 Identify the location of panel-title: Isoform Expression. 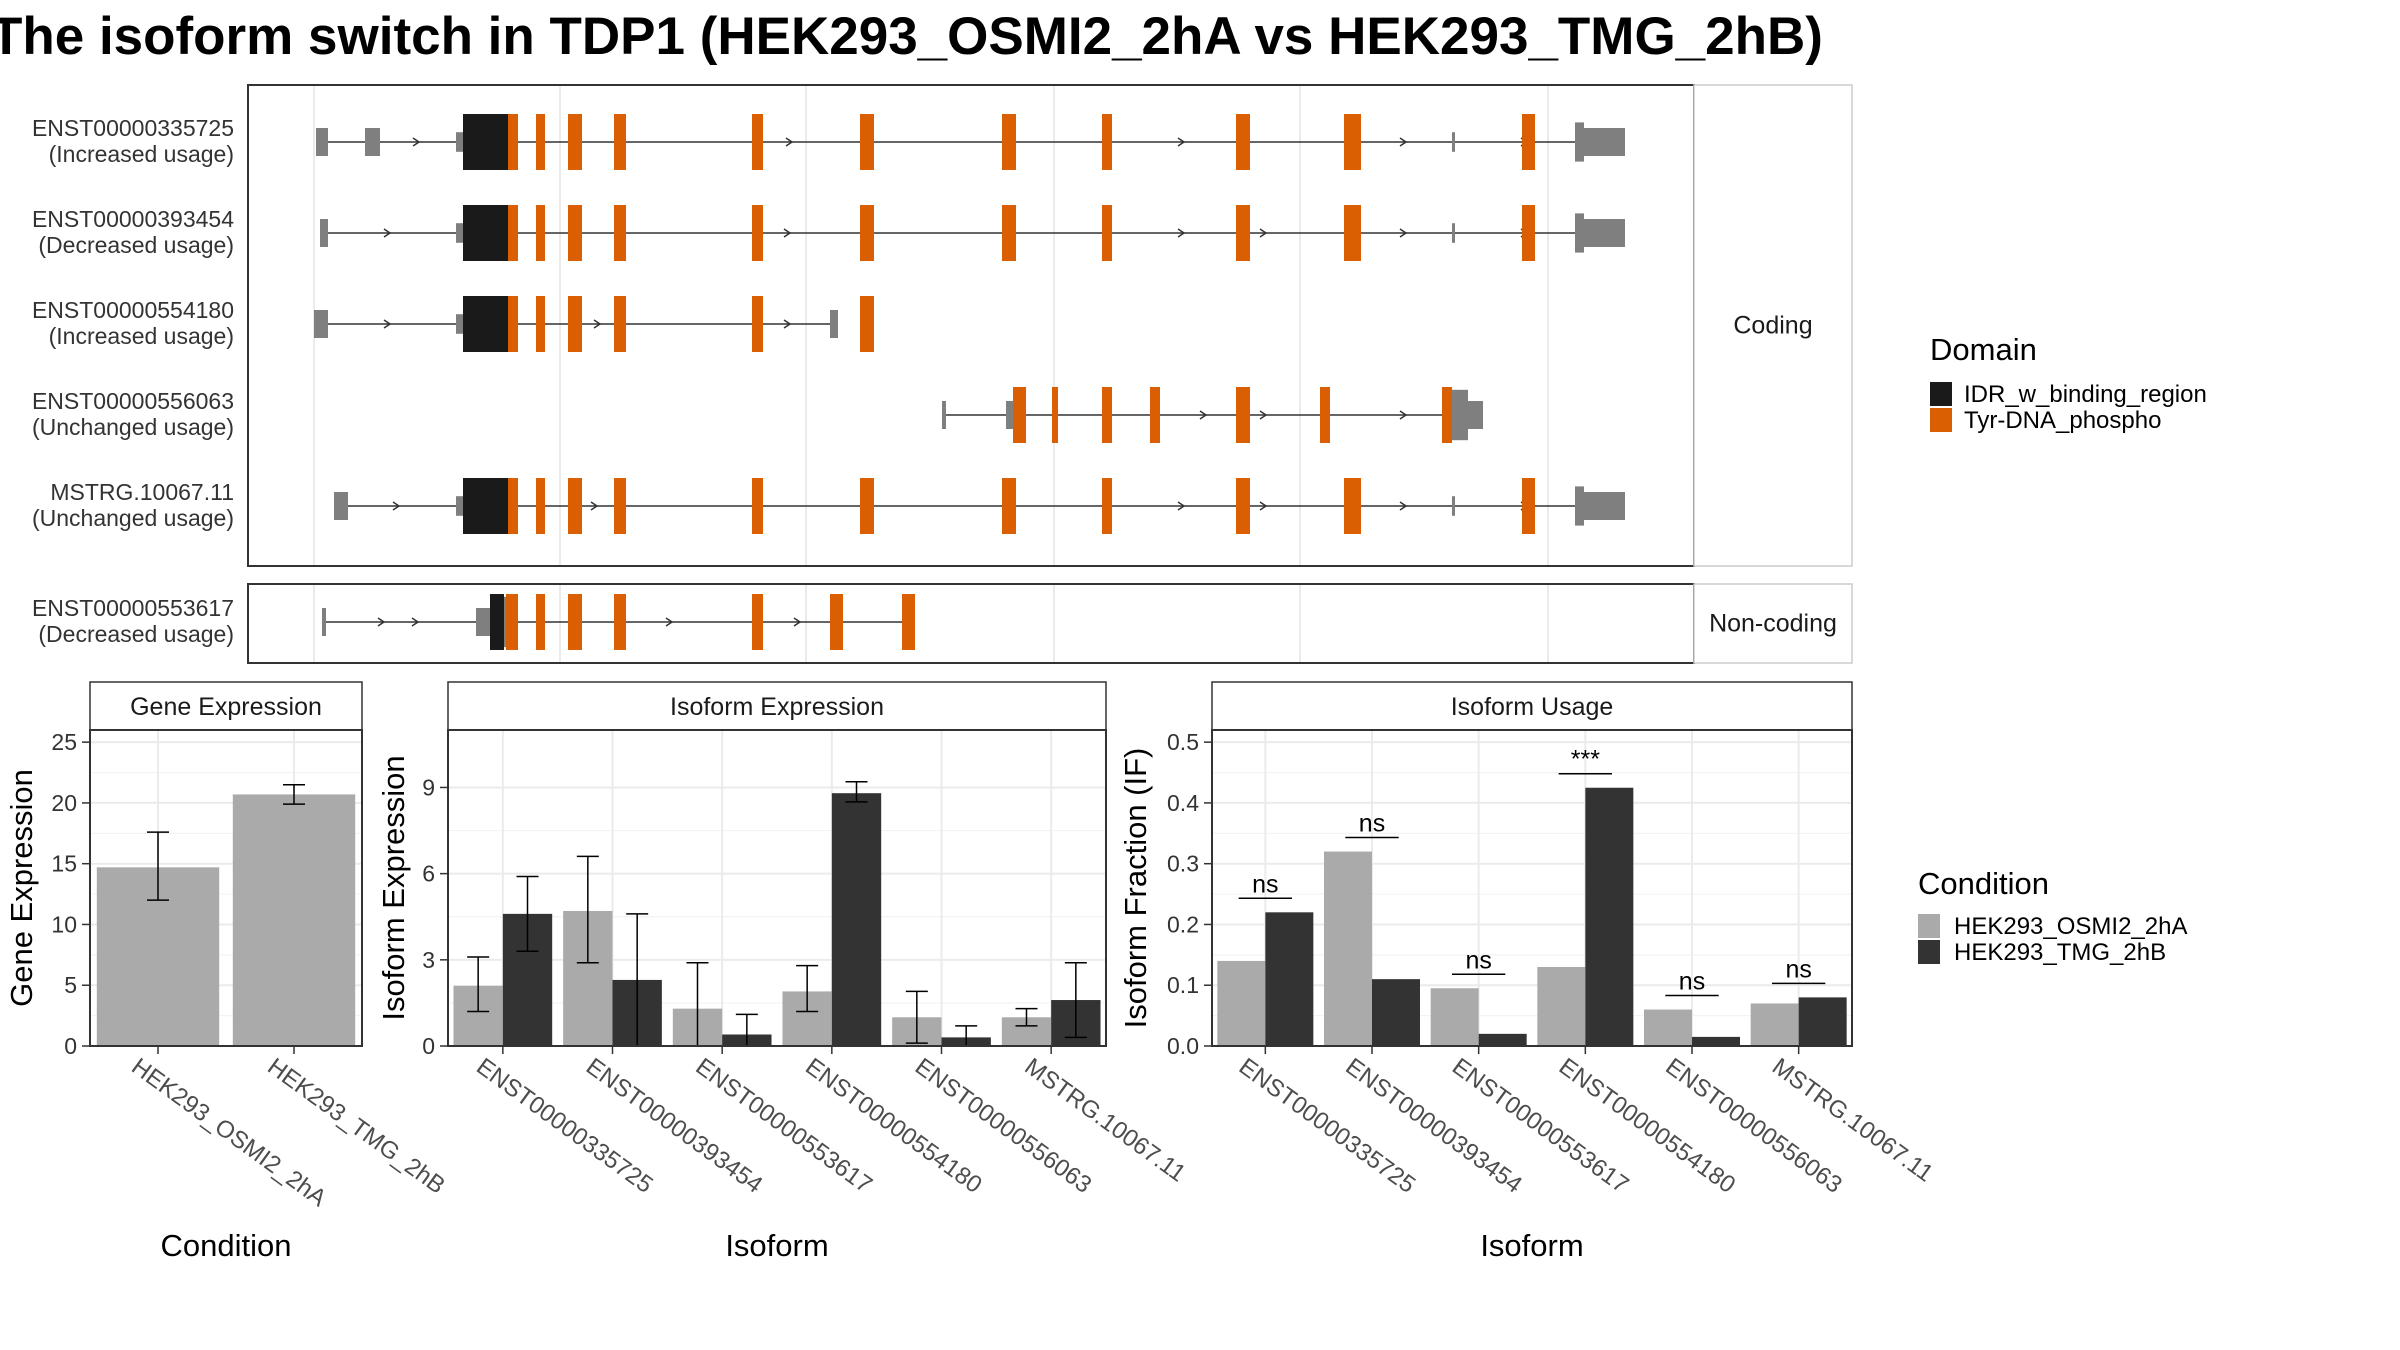
(777, 707).